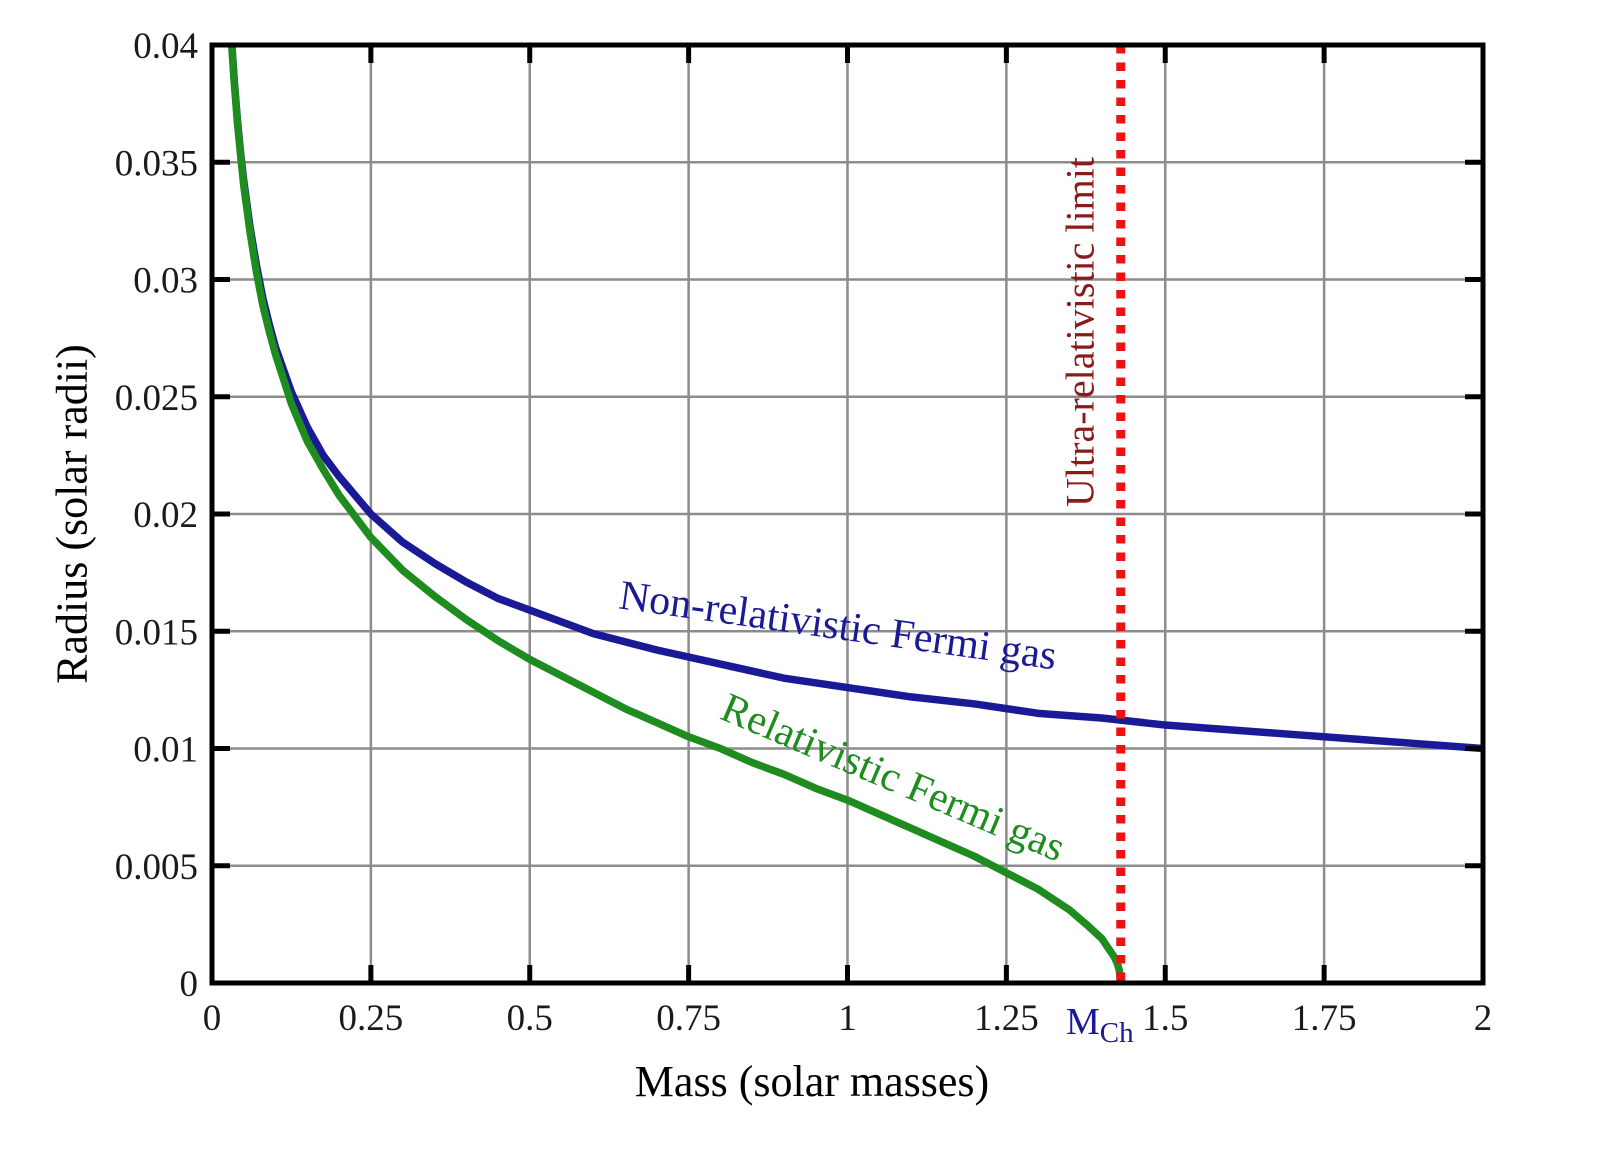  I want to click on x-axis-title: Mass (solar masses), so click(812, 1081).